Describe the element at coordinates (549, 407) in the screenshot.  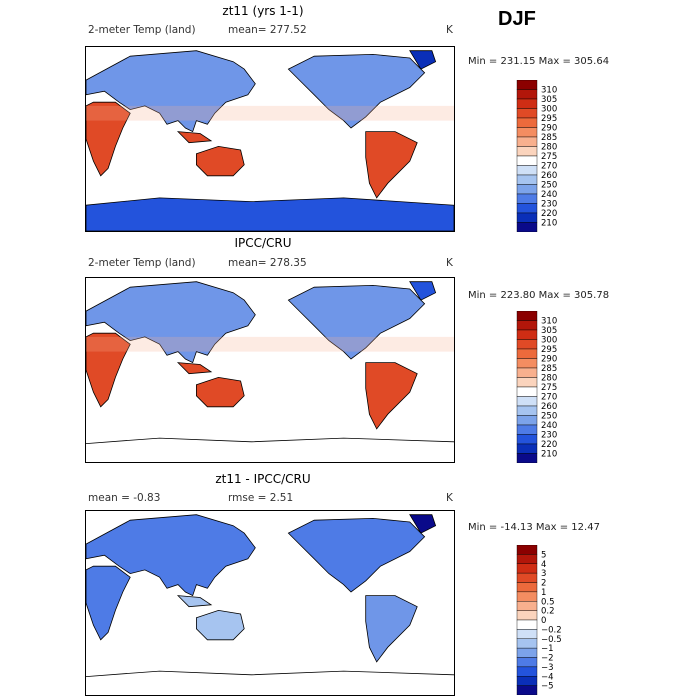
I see `colorbar-tick-label: 260` at that location.